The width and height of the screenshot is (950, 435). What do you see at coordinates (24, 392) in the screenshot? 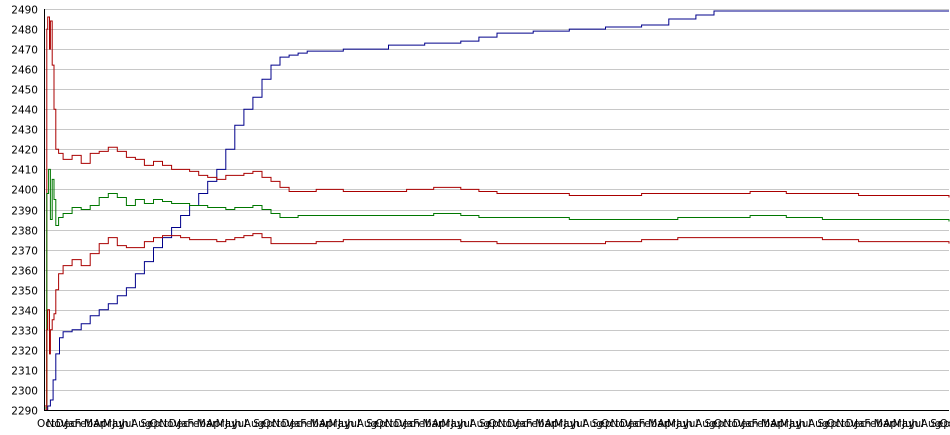
I see `y-tick-label: 2300` at bounding box center [24, 392].